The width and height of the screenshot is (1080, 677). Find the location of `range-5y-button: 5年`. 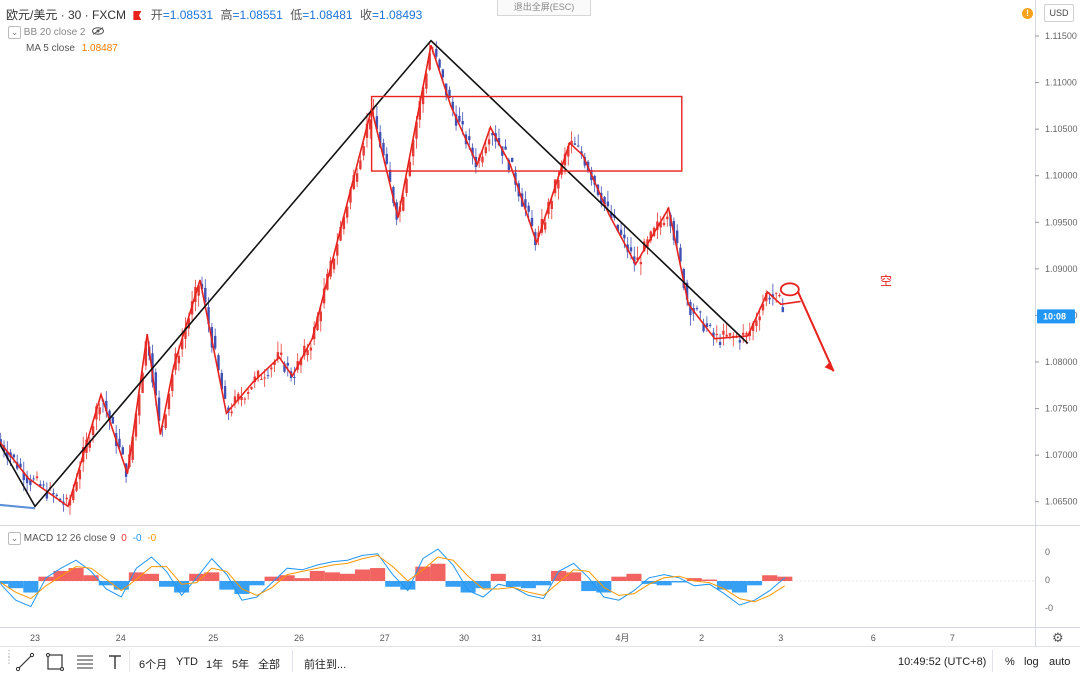

range-5y-button: 5年 is located at coordinates (241, 665).